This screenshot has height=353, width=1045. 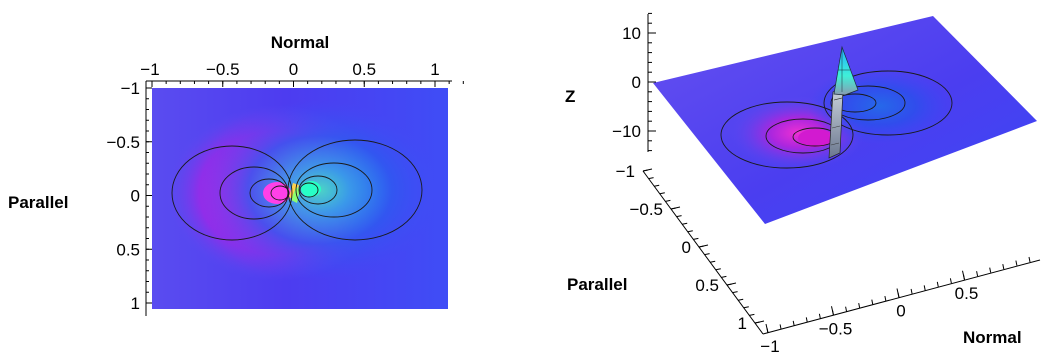 What do you see at coordinates (434, 69) in the screenshot?
I see `left-top-tick-label: 1` at bounding box center [434, 69].